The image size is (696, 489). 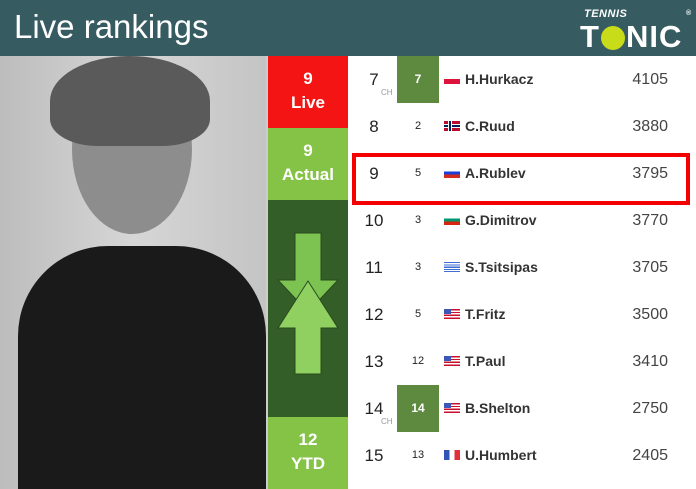 What do you see at coordinates (374, 314) in the screenshot?
I see `rank: 12` at bounding box center [374, 314].